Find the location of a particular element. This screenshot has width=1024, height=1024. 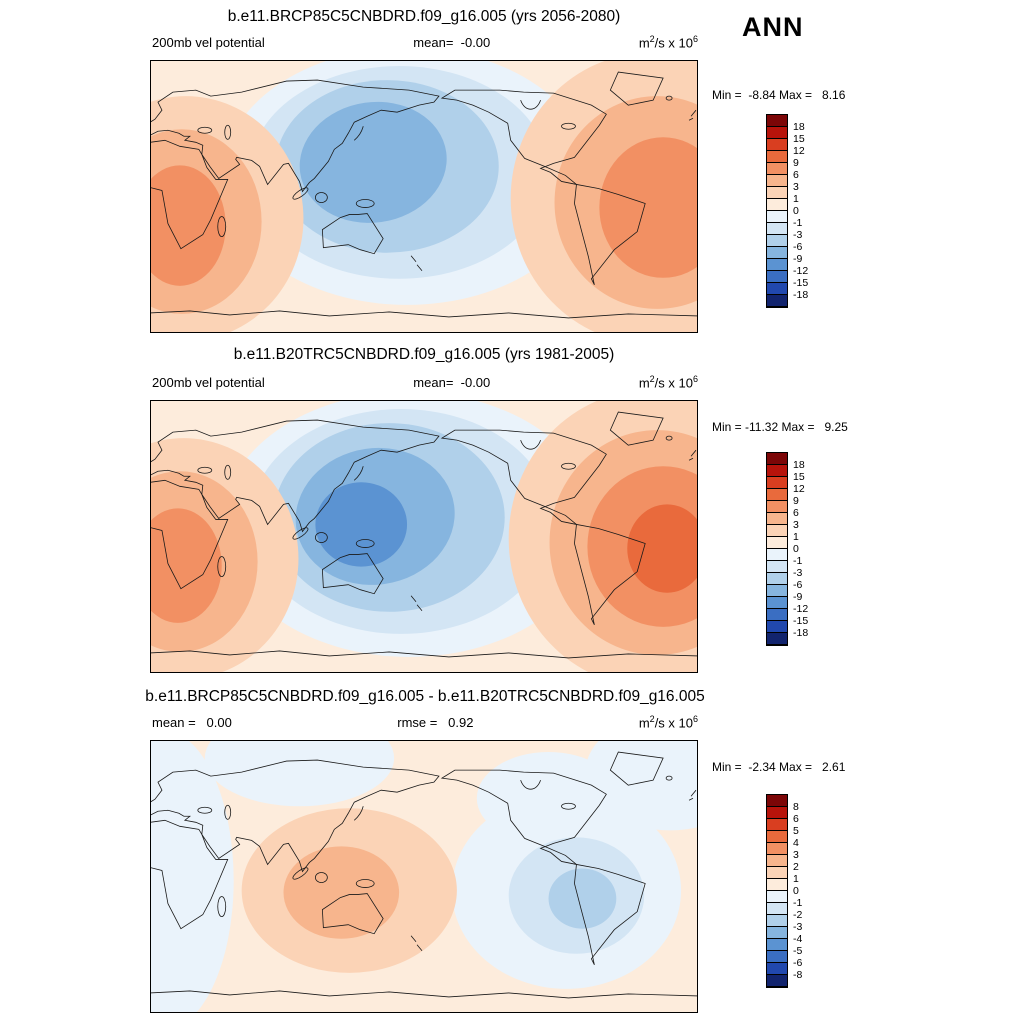

panel-3-rmse-value: rmse = 0.92 is located at coordinates (435, 723).